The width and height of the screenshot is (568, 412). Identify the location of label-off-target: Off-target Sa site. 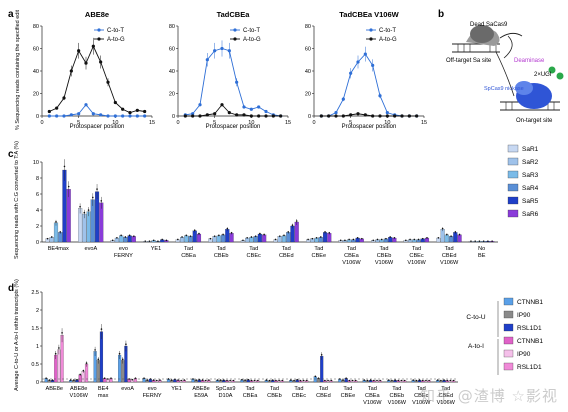
(469, 61).